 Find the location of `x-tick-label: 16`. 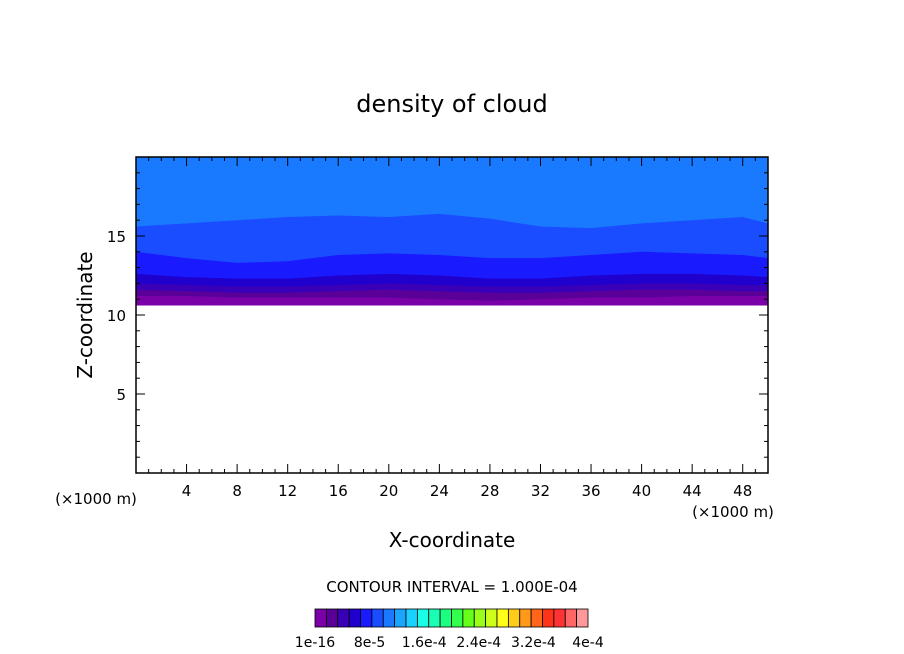

x-tick-label: 16 is located at coordinates (338, 491).